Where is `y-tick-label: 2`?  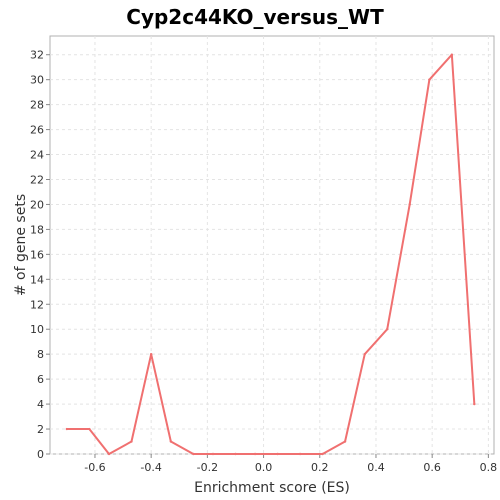
y-tick-label: 2 is located at coordinates (40, 429).